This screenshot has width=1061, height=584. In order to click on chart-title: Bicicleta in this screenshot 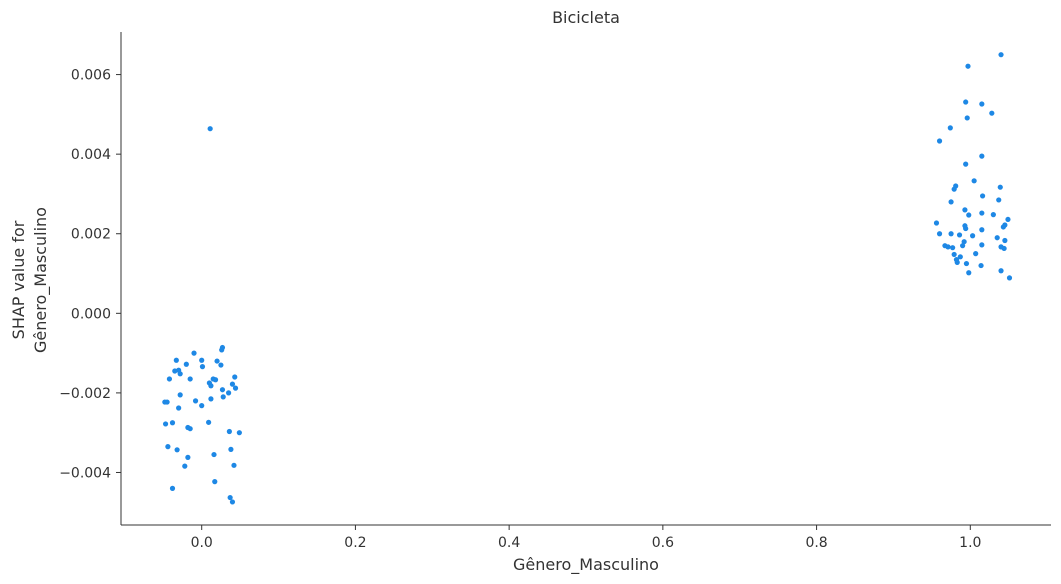, I will do `click(586, 17)`.